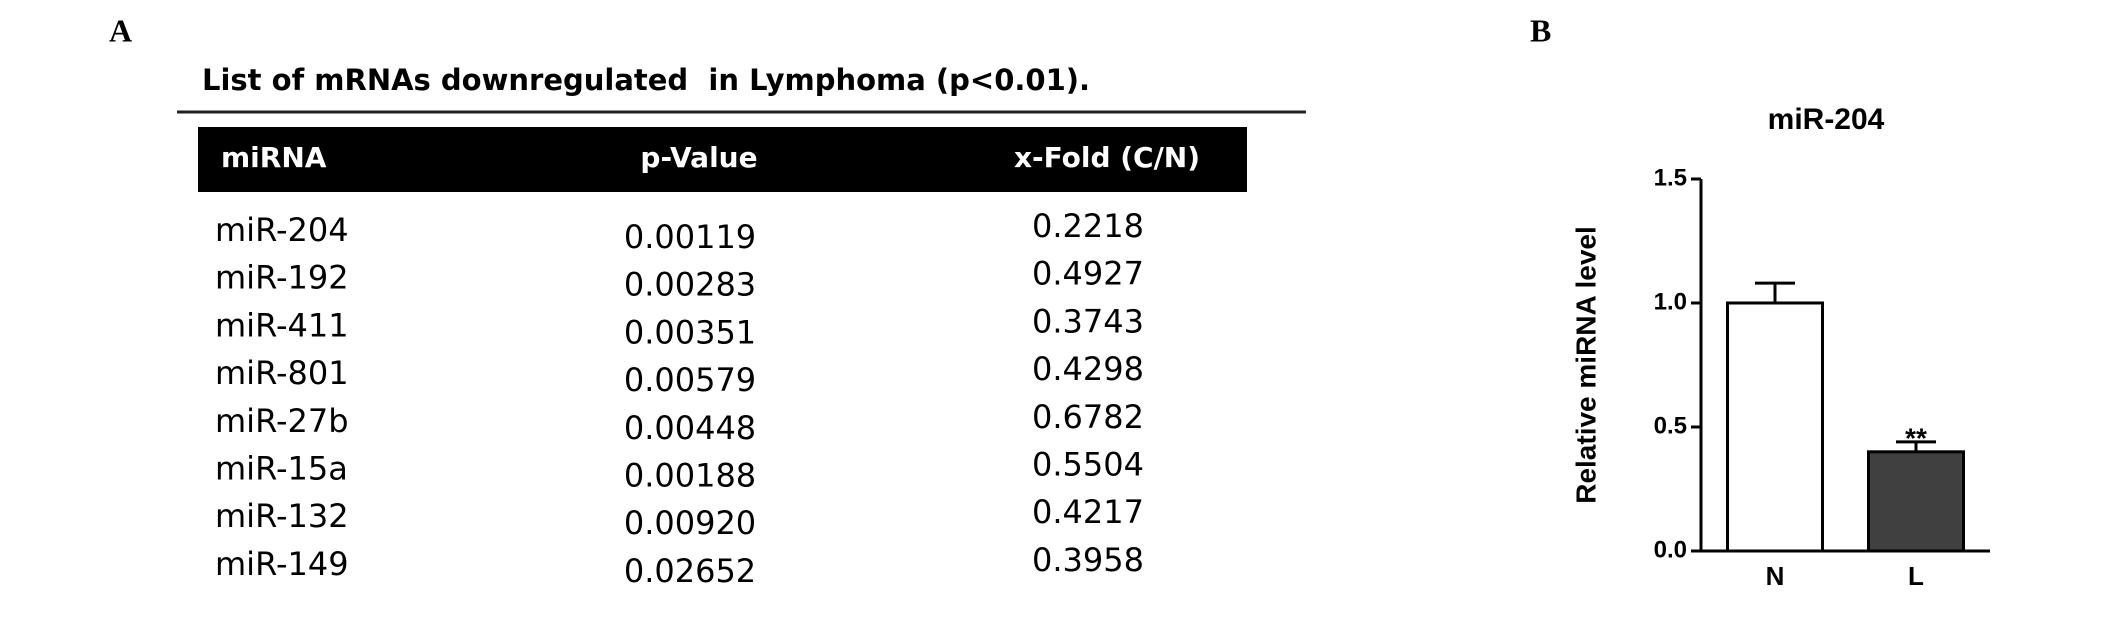  Describe the element at coordinates (120, 30) in the screenshot. I see `panel-label: A` at that location.